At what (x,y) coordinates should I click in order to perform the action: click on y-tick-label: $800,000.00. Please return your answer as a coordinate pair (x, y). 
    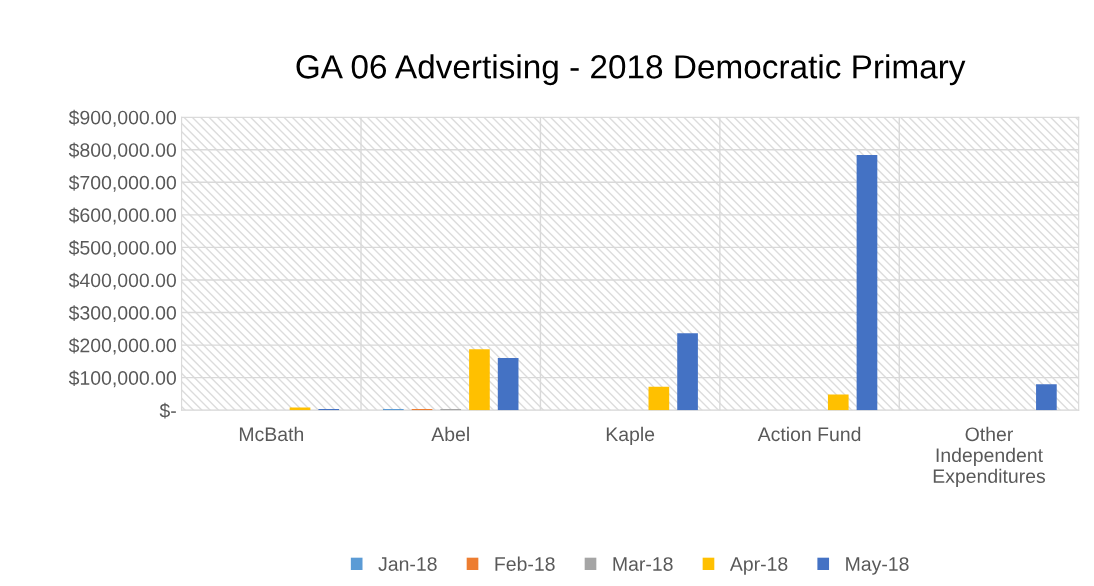
    Looking at the image, I should click on (122, 151).